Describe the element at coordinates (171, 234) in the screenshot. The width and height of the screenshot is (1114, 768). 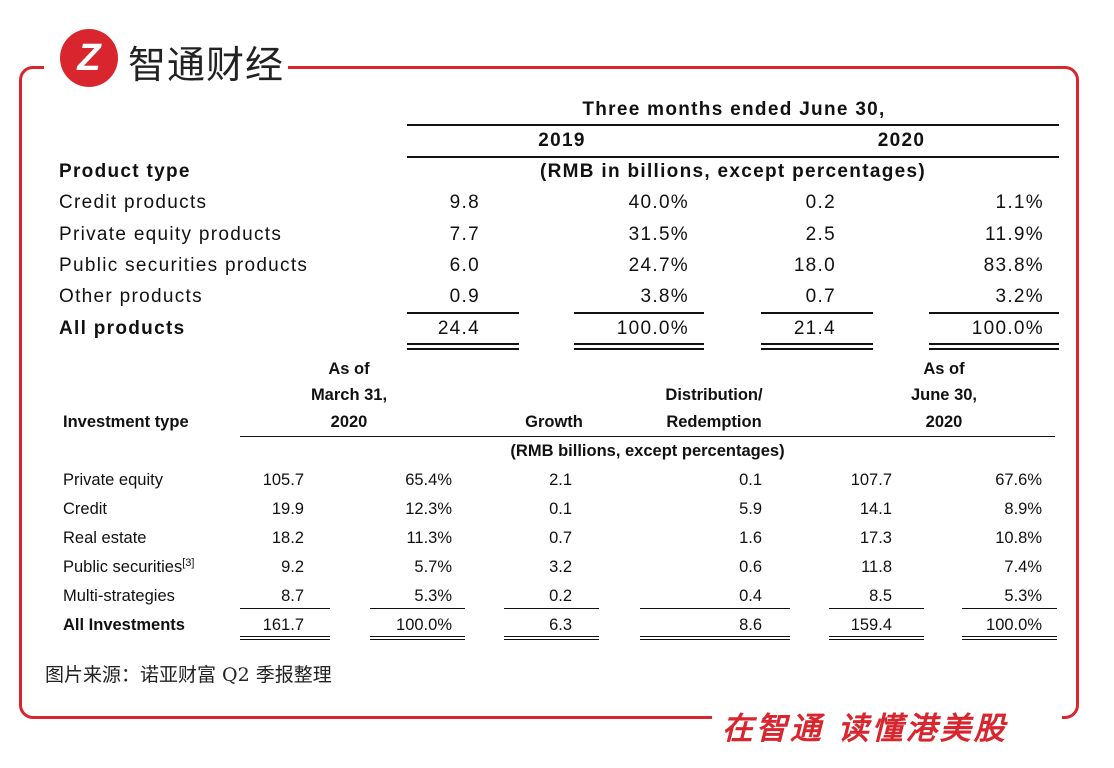
I see `row-label: Private equity products` at that location.